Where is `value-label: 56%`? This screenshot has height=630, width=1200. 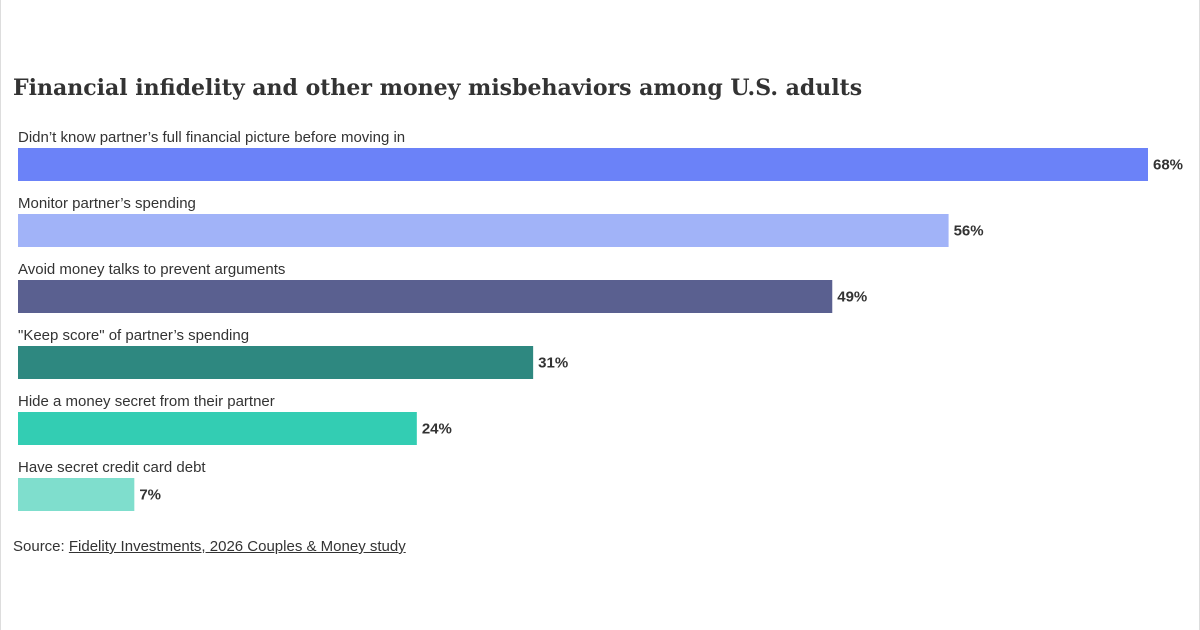
value-label: 56% is located at coordinates (969, 230).